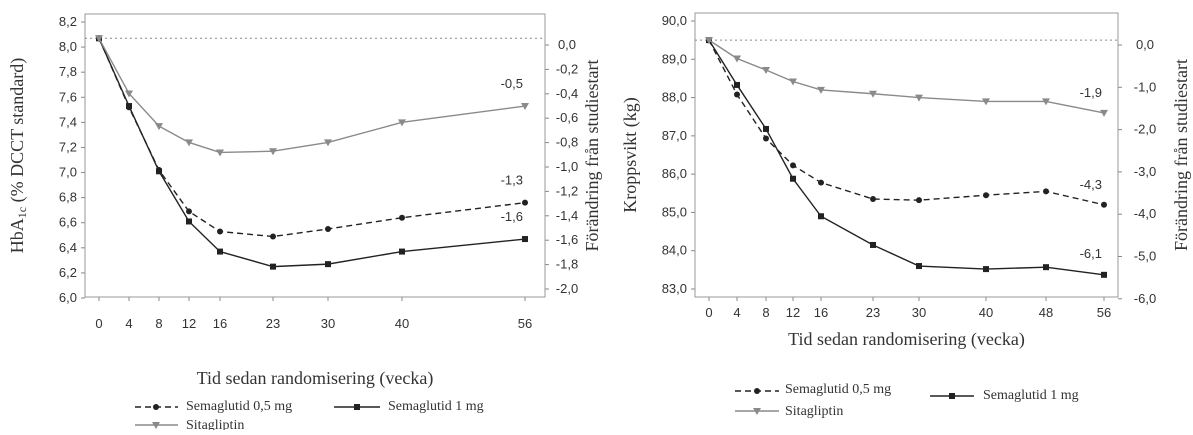 The height and width of the screenshot is (435, 1193). I want to click on x-tick-label: 8, so click(765, 312).